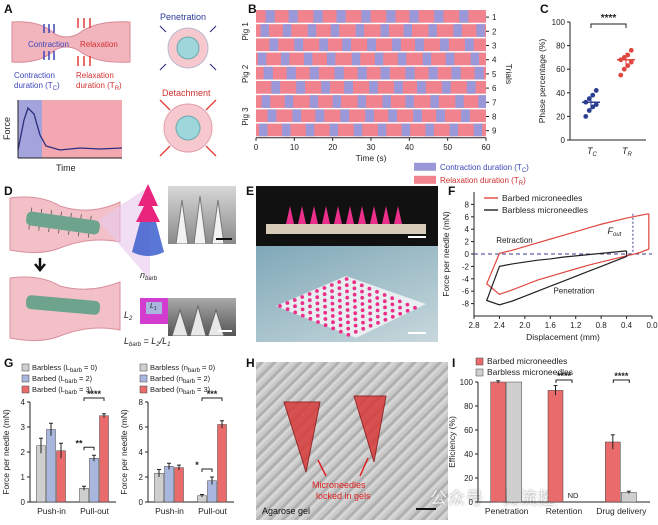  I want to click on legend-label-chartG2-1: Barbless (nbarb = 0), so click(183, 368).